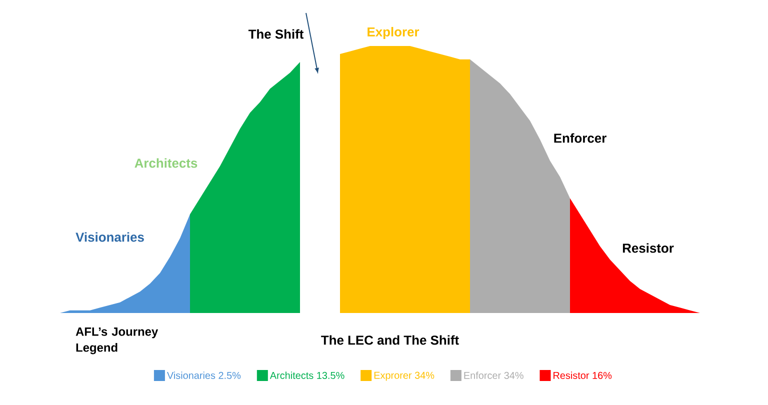 The height and width of the screenshot is (405, 768). I want to click on text: The LEC and The Shift, so click(390, 340).